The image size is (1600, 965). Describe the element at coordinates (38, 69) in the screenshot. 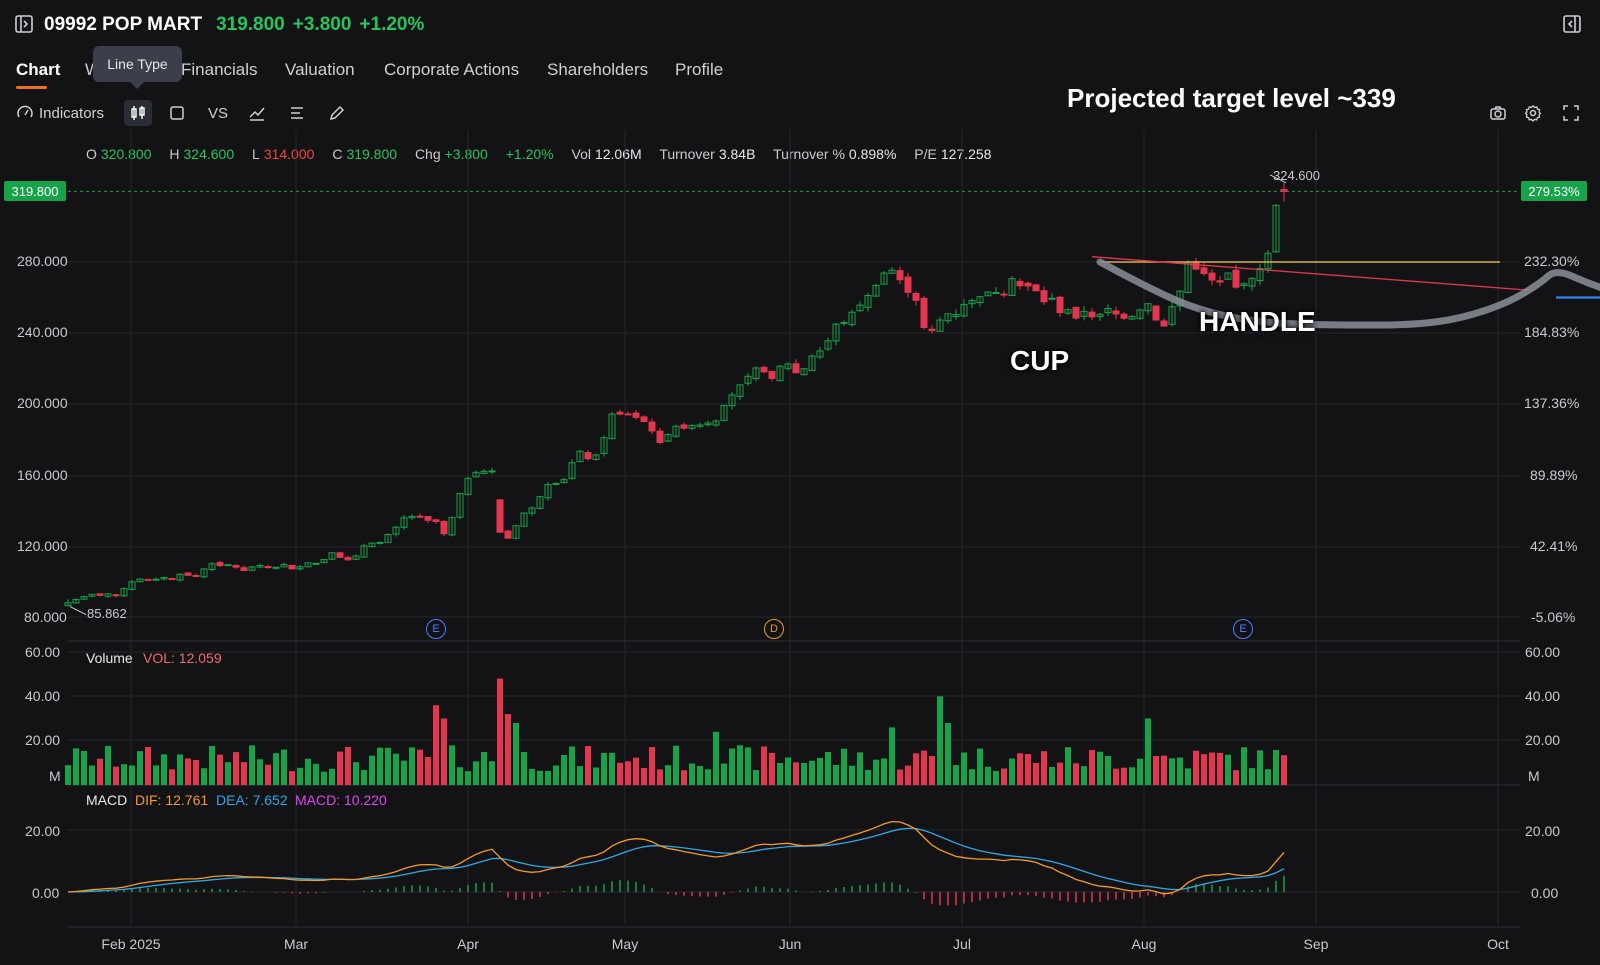

I see `tab-chart: Chart` at that location.